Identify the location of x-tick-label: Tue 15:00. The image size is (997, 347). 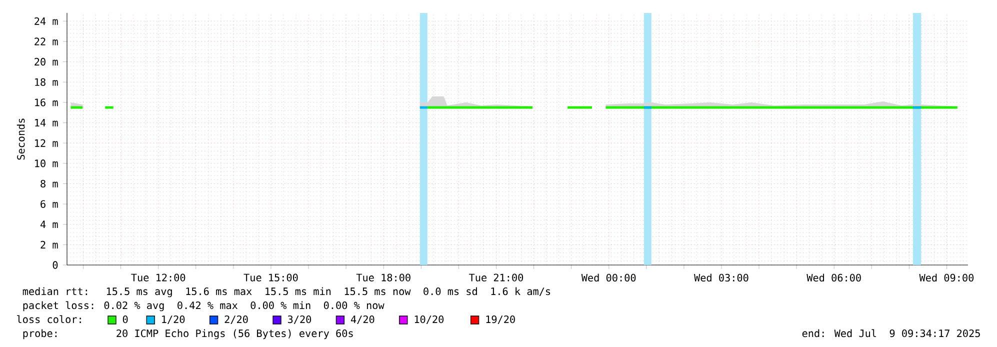
(271, 278).